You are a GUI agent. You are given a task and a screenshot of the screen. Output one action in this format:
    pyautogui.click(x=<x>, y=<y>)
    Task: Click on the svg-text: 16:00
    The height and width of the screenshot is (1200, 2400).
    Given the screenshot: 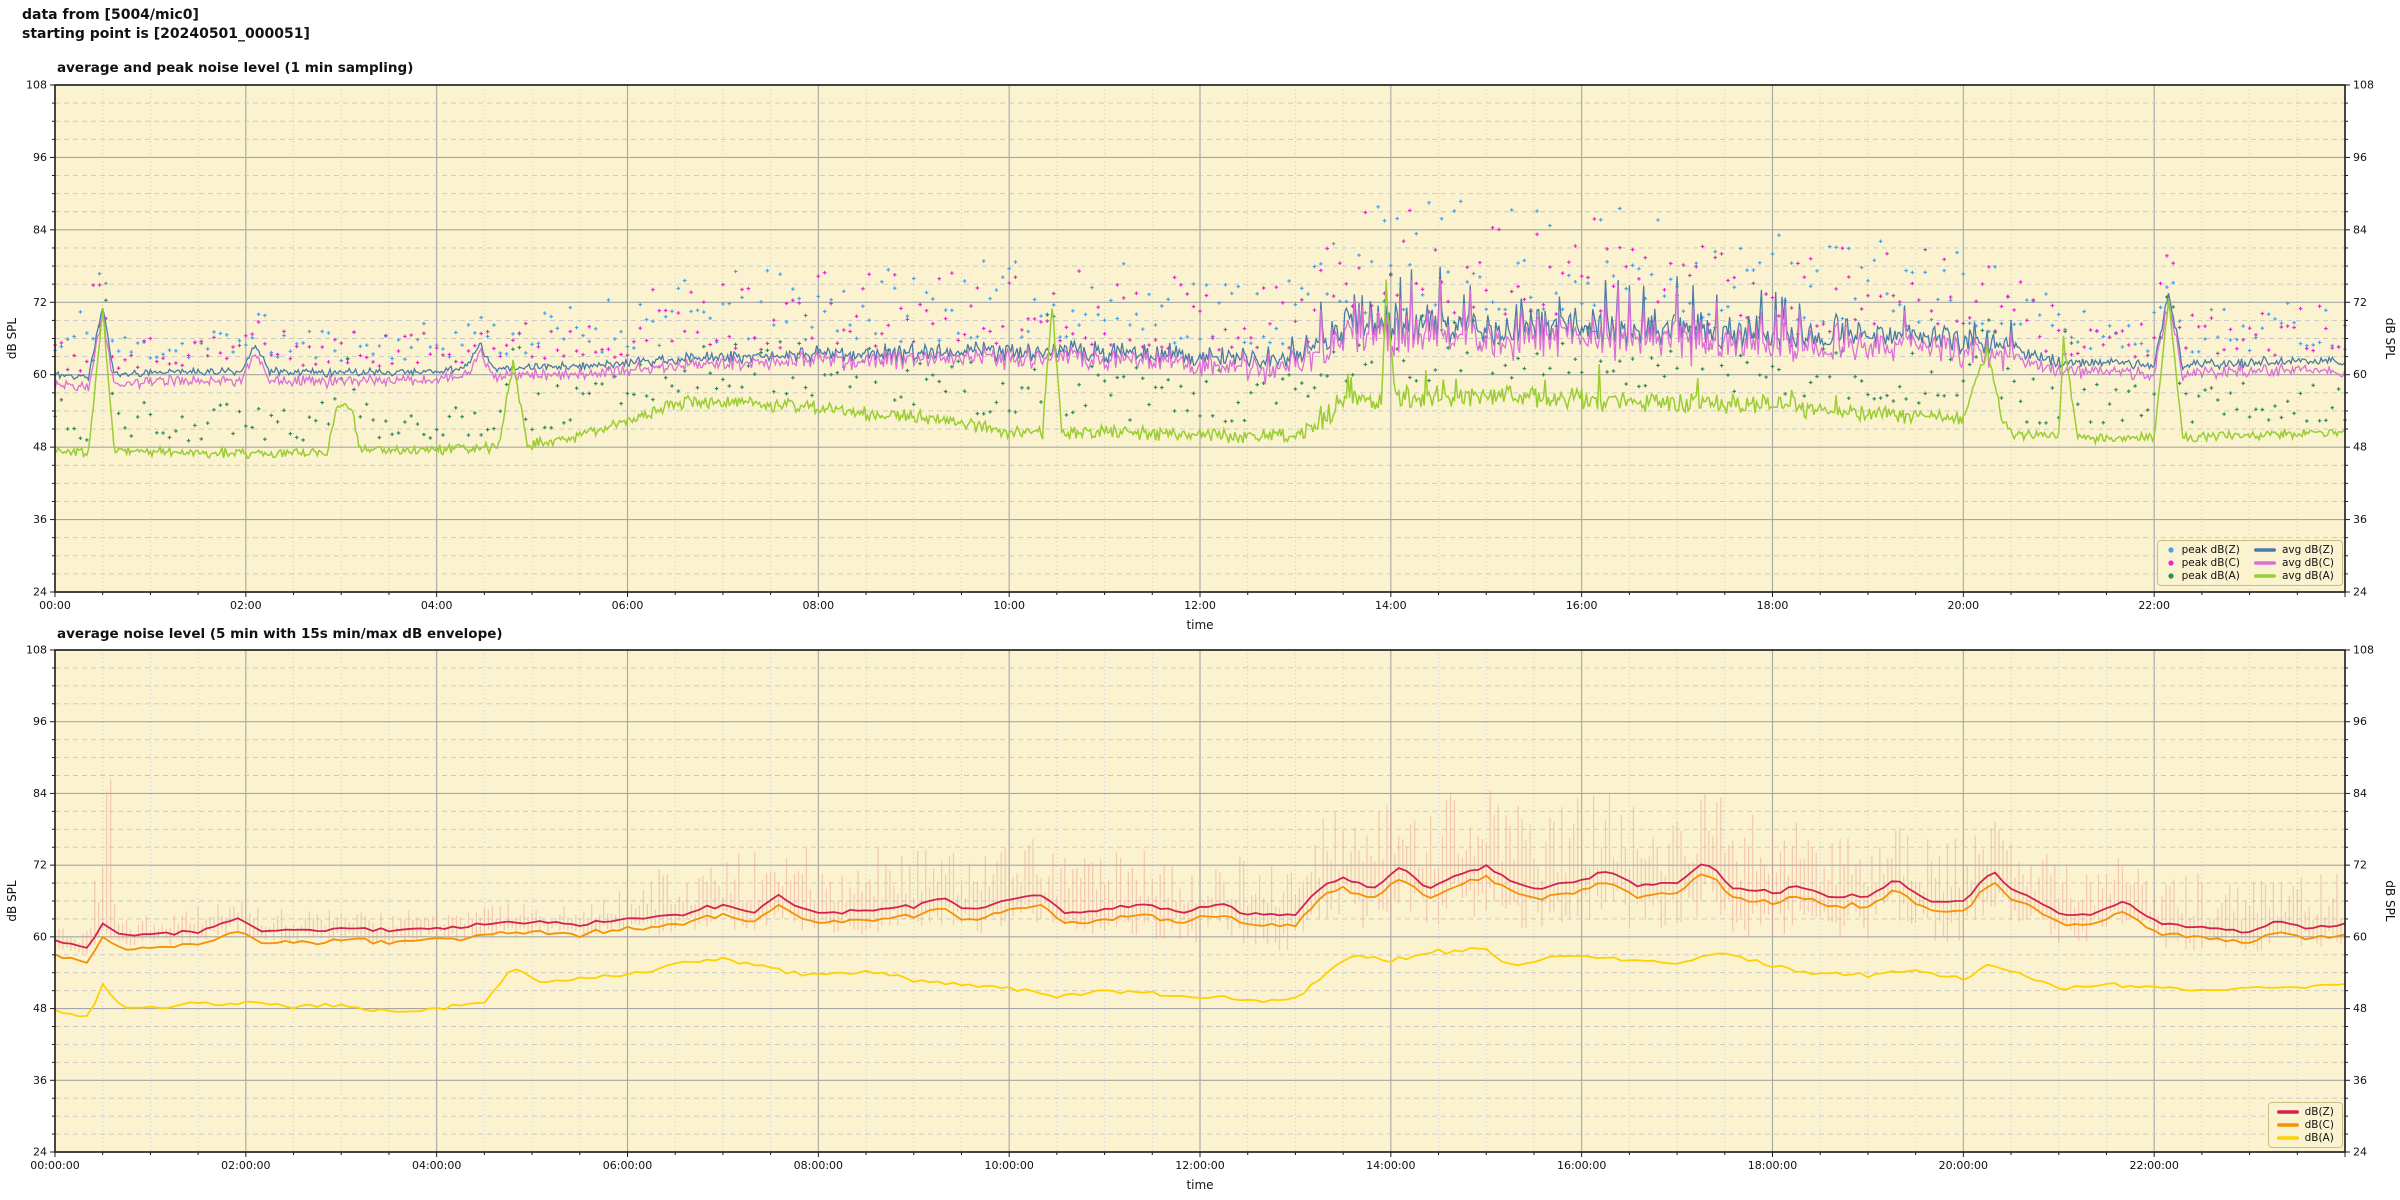 What is the action you would take?
    pyautogui.click(x=1582, y=605)
    